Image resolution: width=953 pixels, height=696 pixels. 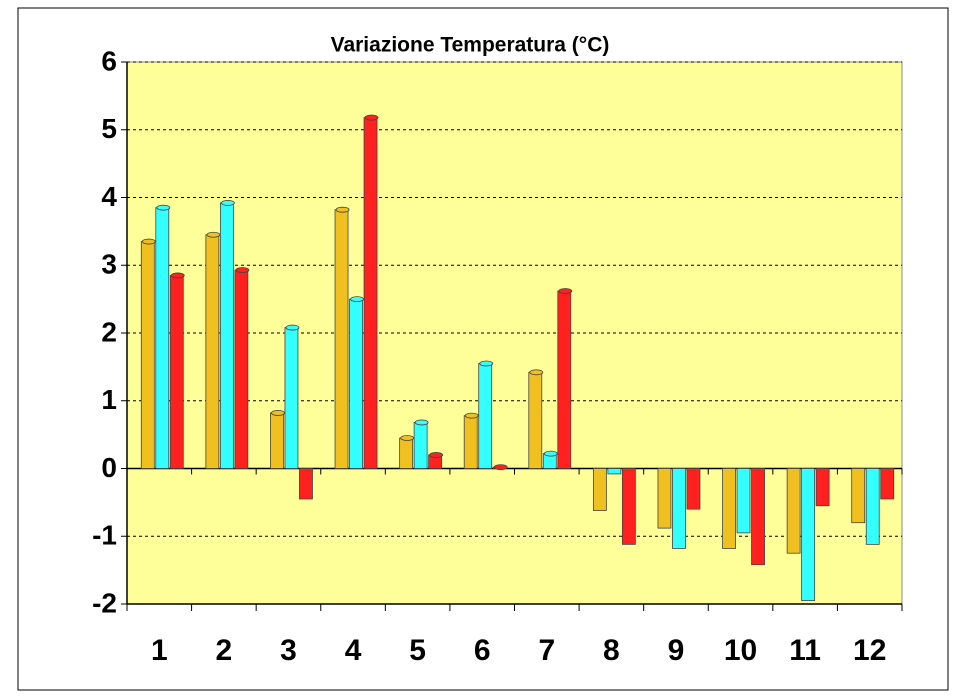 I want to click on x-tick-label: 3, so click(x=288, y=650).